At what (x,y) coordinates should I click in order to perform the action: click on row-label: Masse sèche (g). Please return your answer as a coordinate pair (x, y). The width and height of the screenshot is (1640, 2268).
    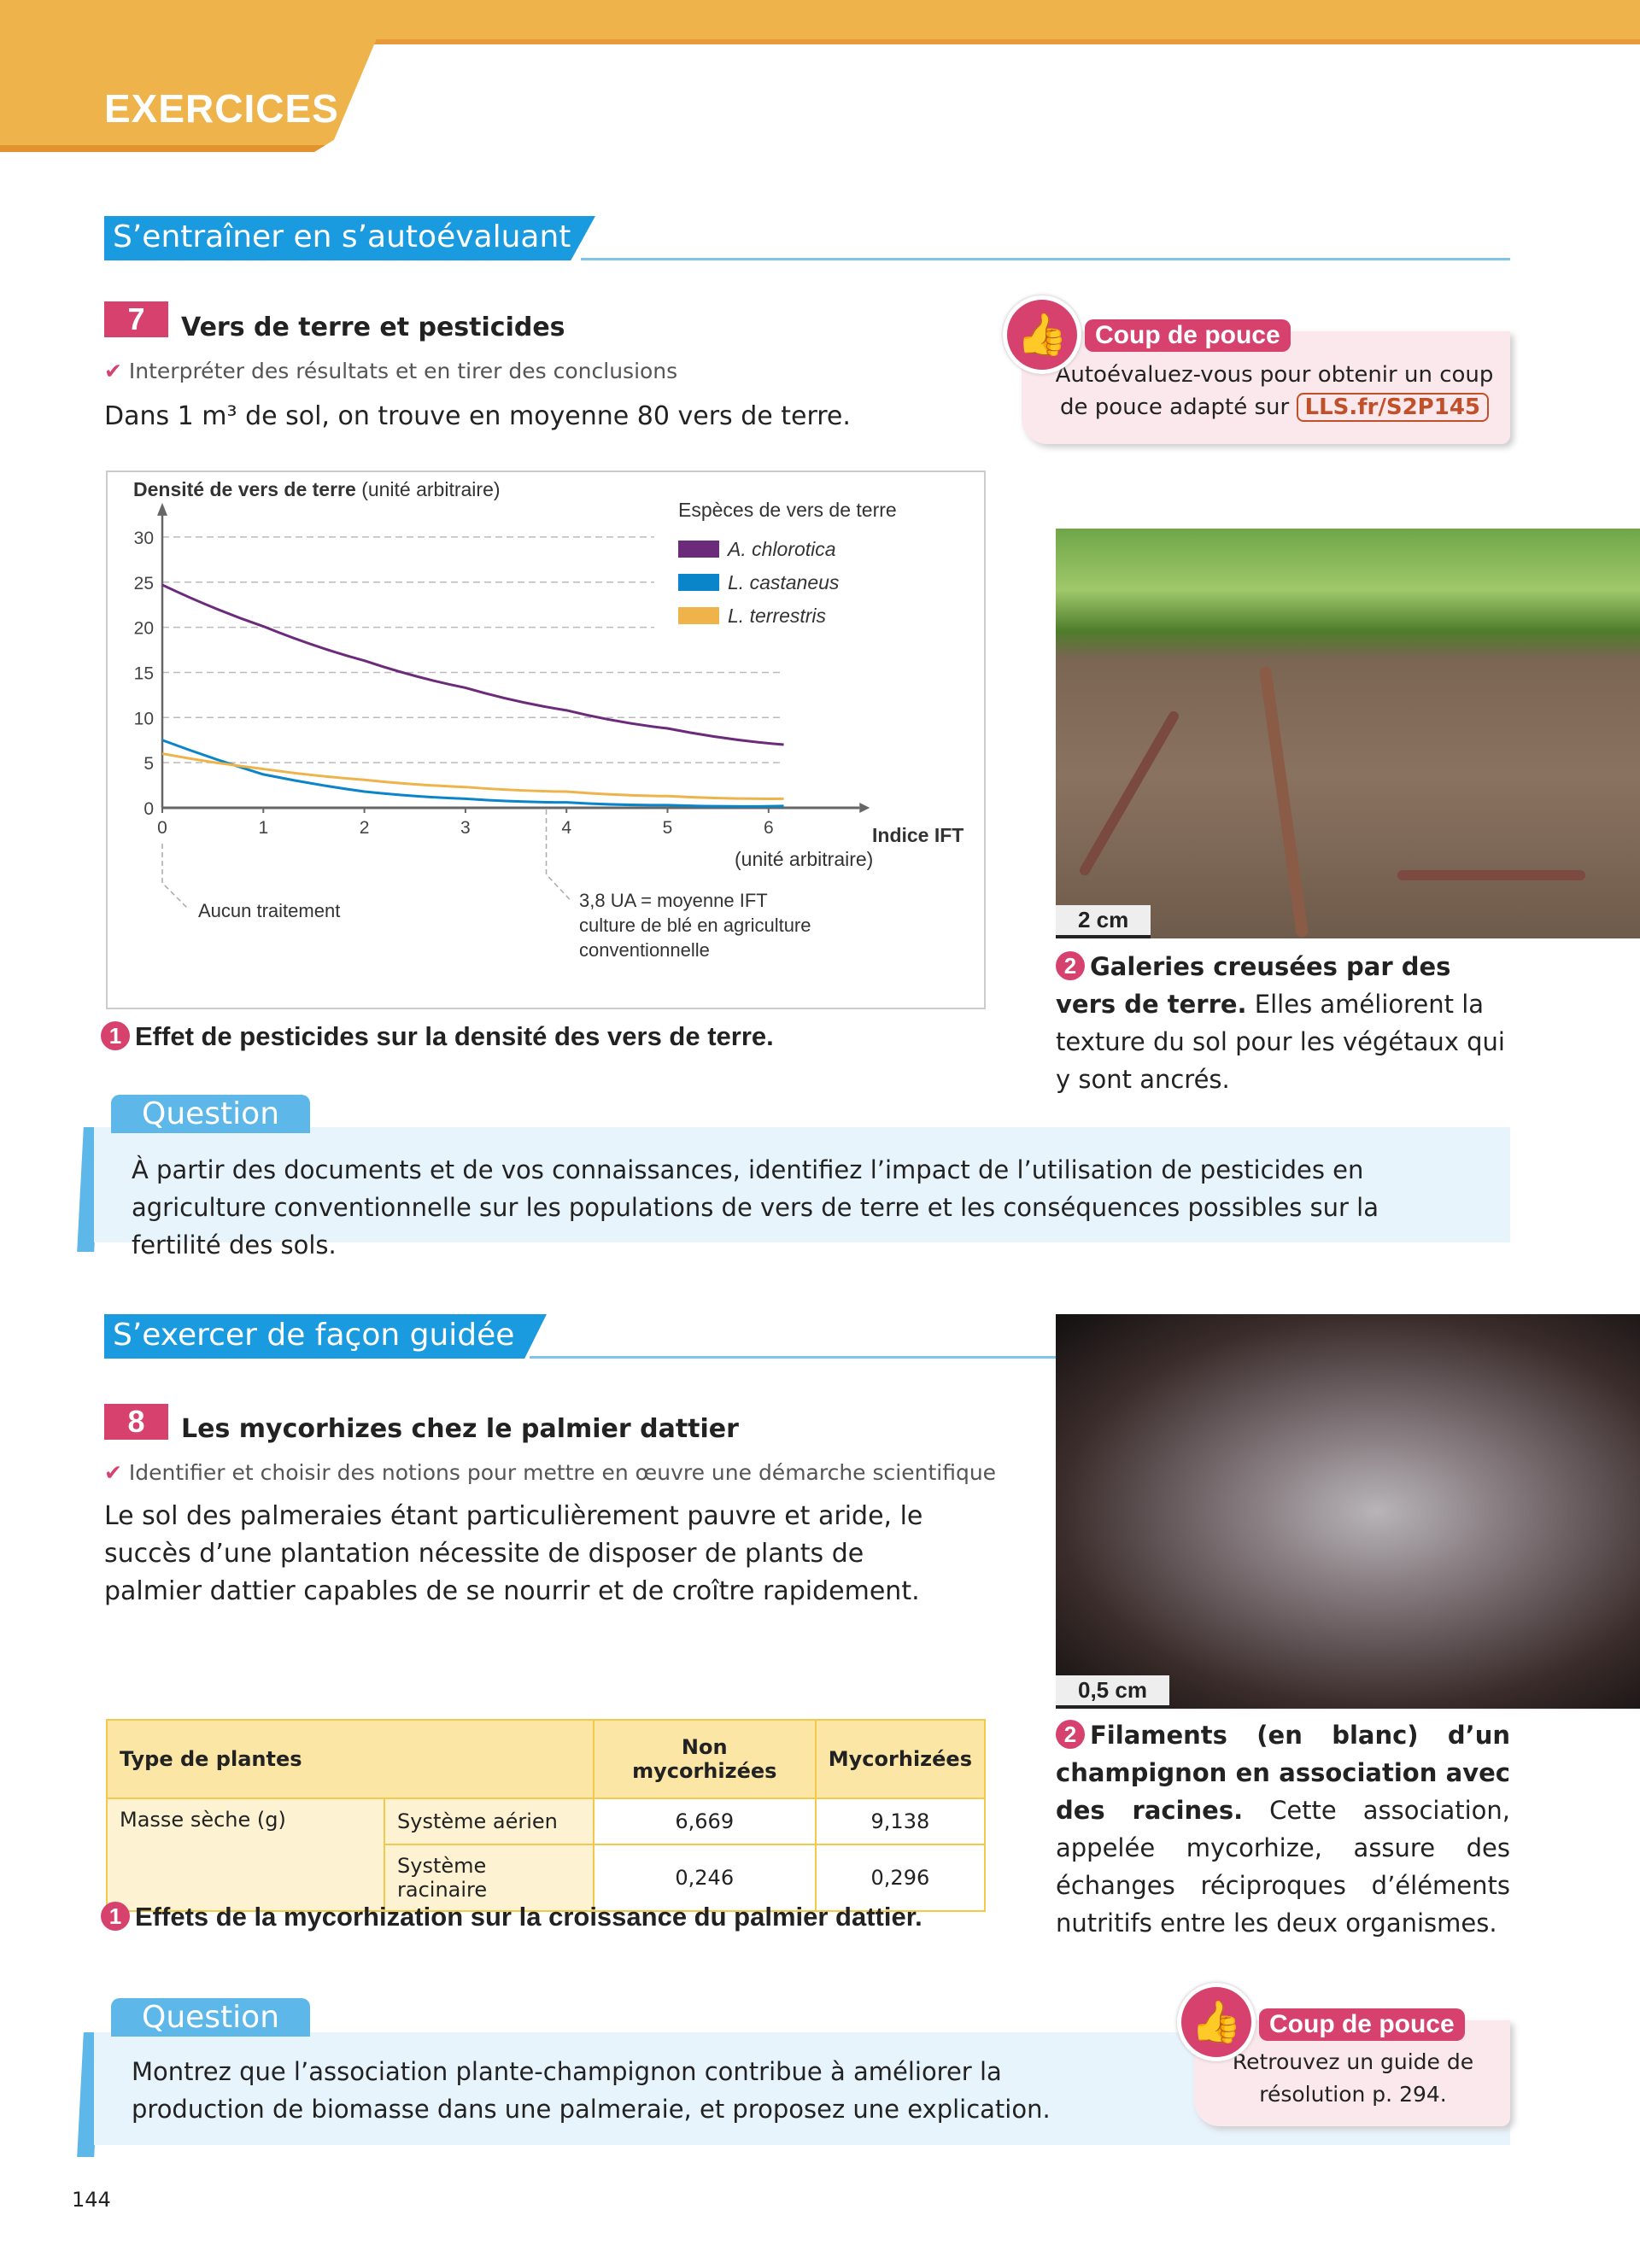
    Looking at the image, I should click on (245, 1854).